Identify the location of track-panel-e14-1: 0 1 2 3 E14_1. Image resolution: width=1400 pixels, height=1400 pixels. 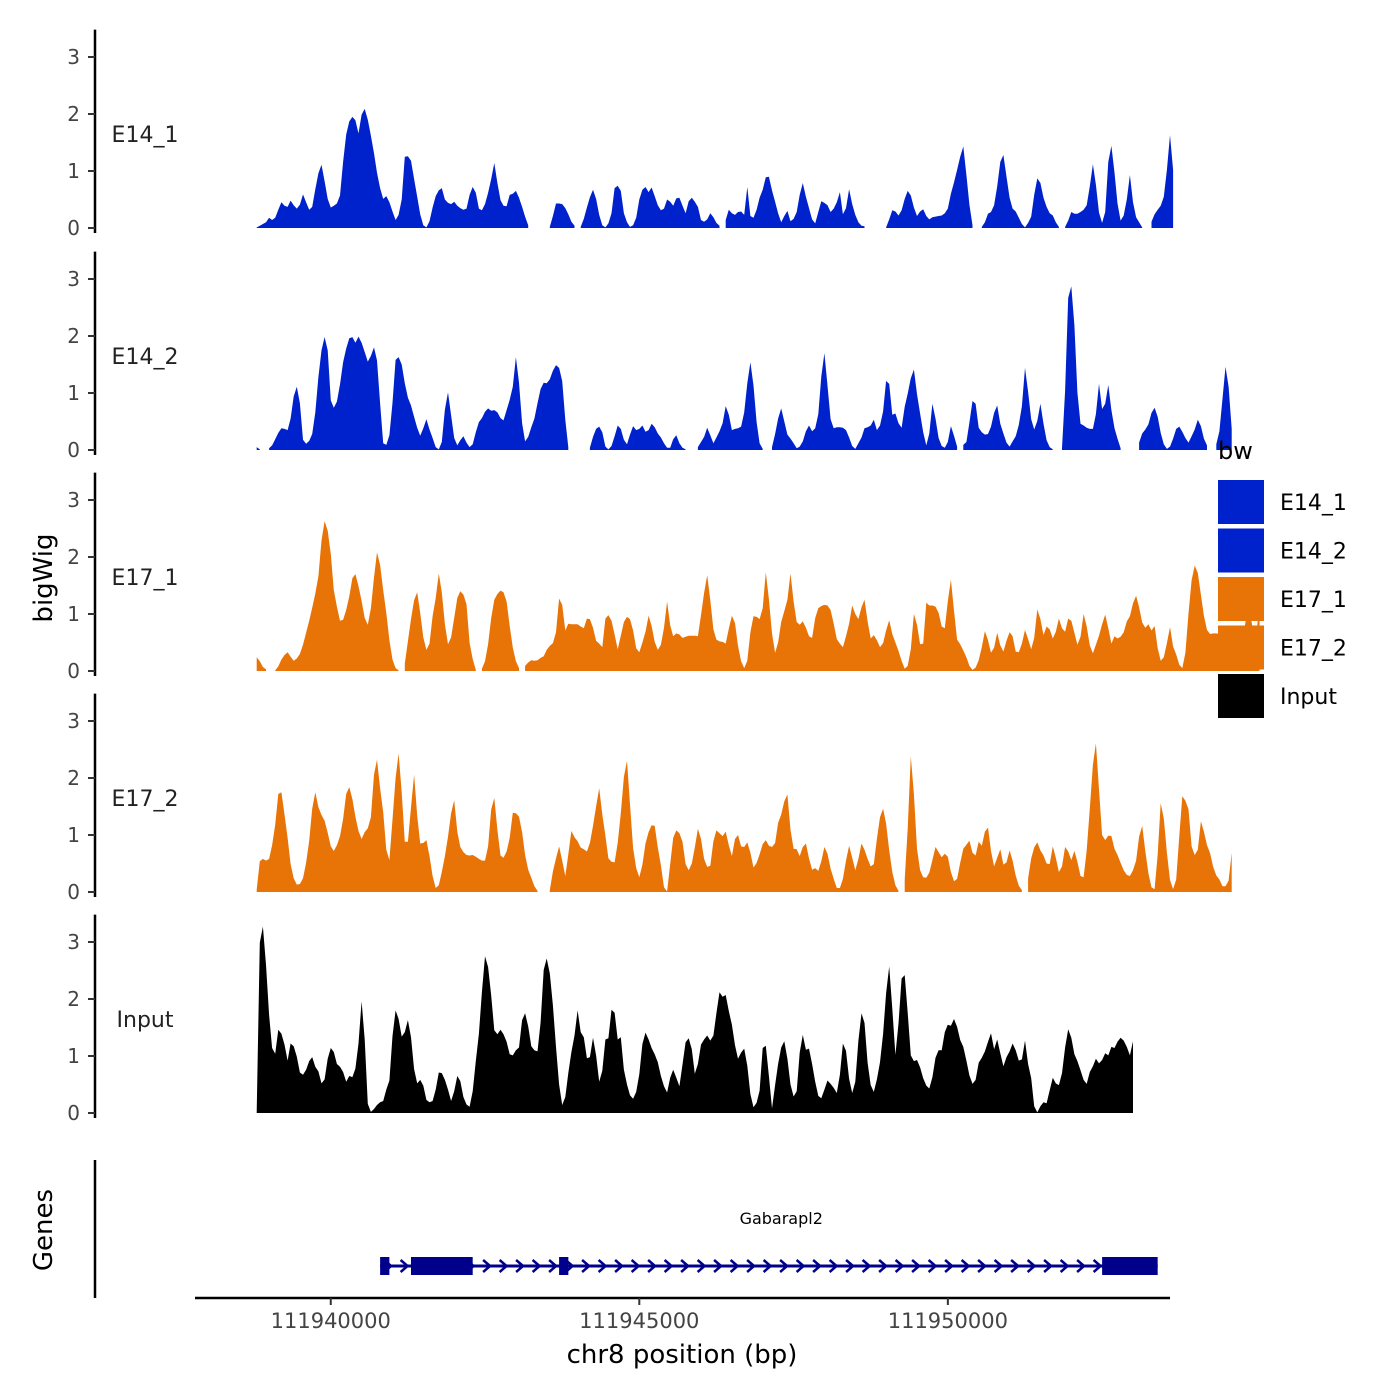
(620, 134).